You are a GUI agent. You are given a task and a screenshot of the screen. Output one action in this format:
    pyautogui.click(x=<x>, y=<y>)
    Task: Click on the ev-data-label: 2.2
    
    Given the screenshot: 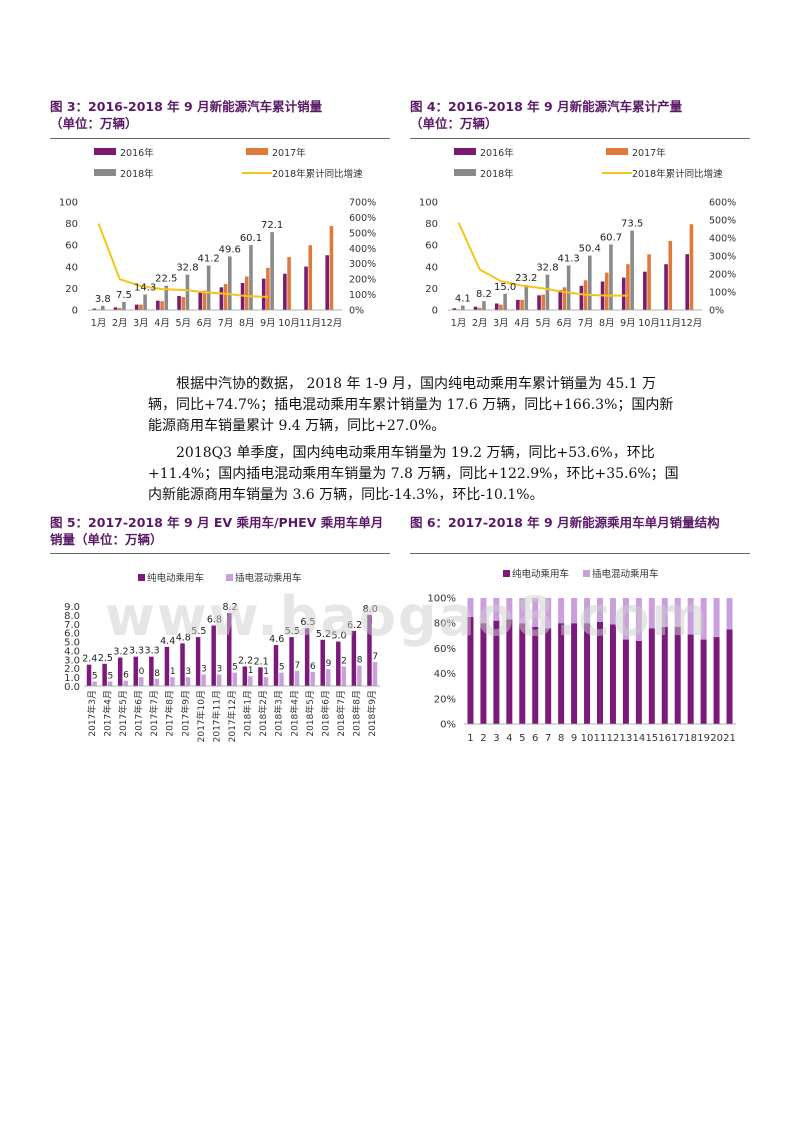 What is the action you would take?
    pyautogui.click(x=245, y=660)
    